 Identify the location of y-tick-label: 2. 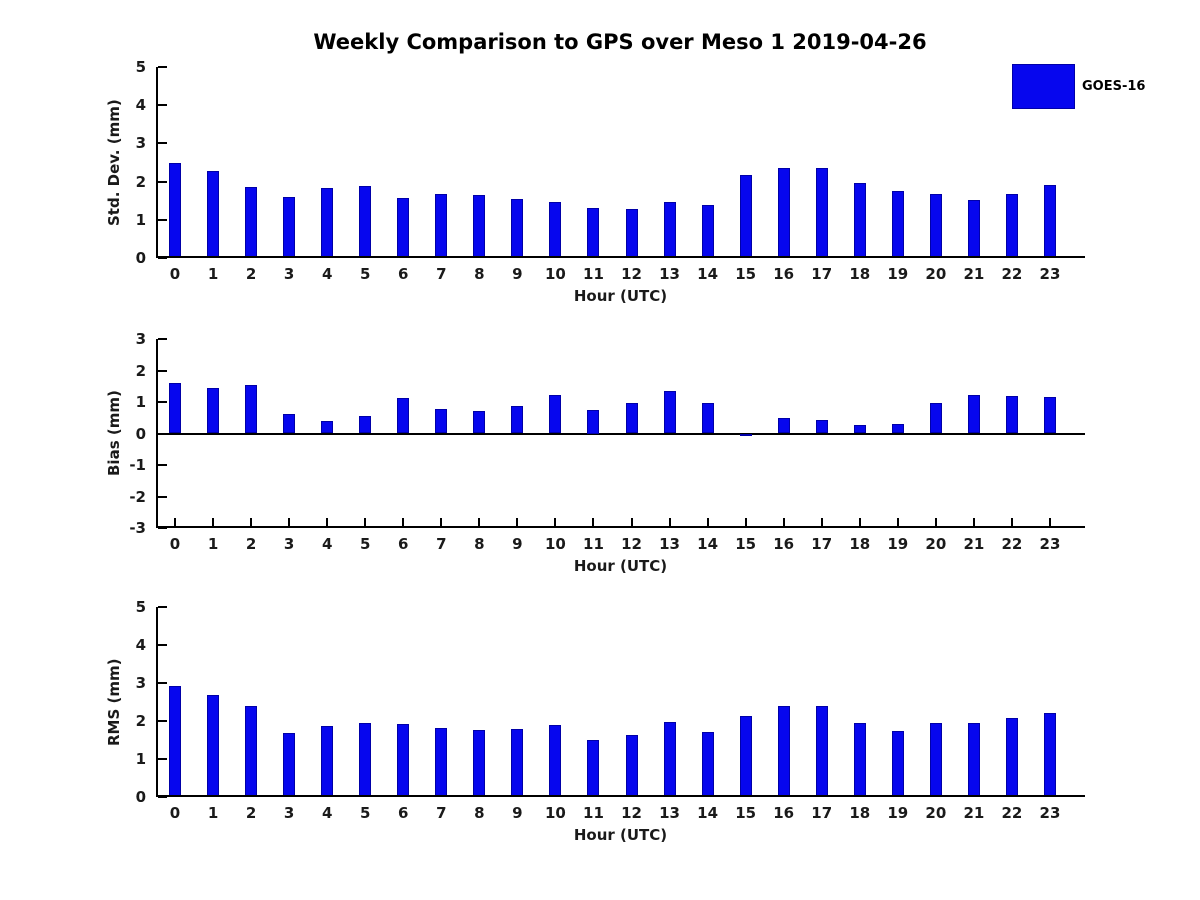
(140, 370).